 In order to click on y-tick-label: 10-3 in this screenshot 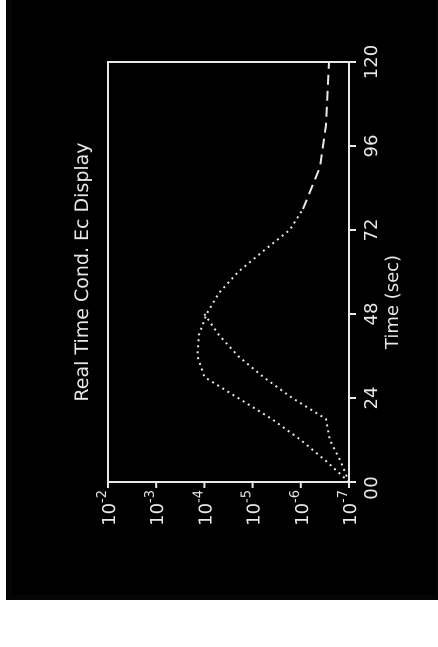, I will do `click(155, 508)`.